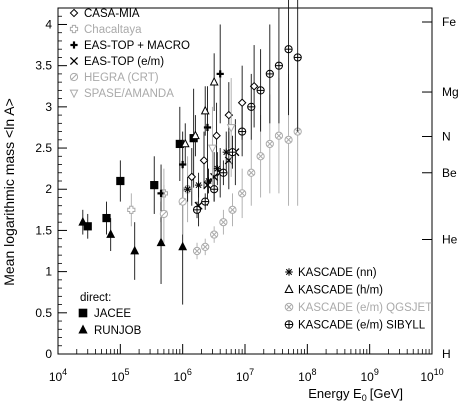 This screenshot has height=409, width=463. Describe the element at coordinates (449, 173) in the screenshot. I see `element-label: Be` at that location.